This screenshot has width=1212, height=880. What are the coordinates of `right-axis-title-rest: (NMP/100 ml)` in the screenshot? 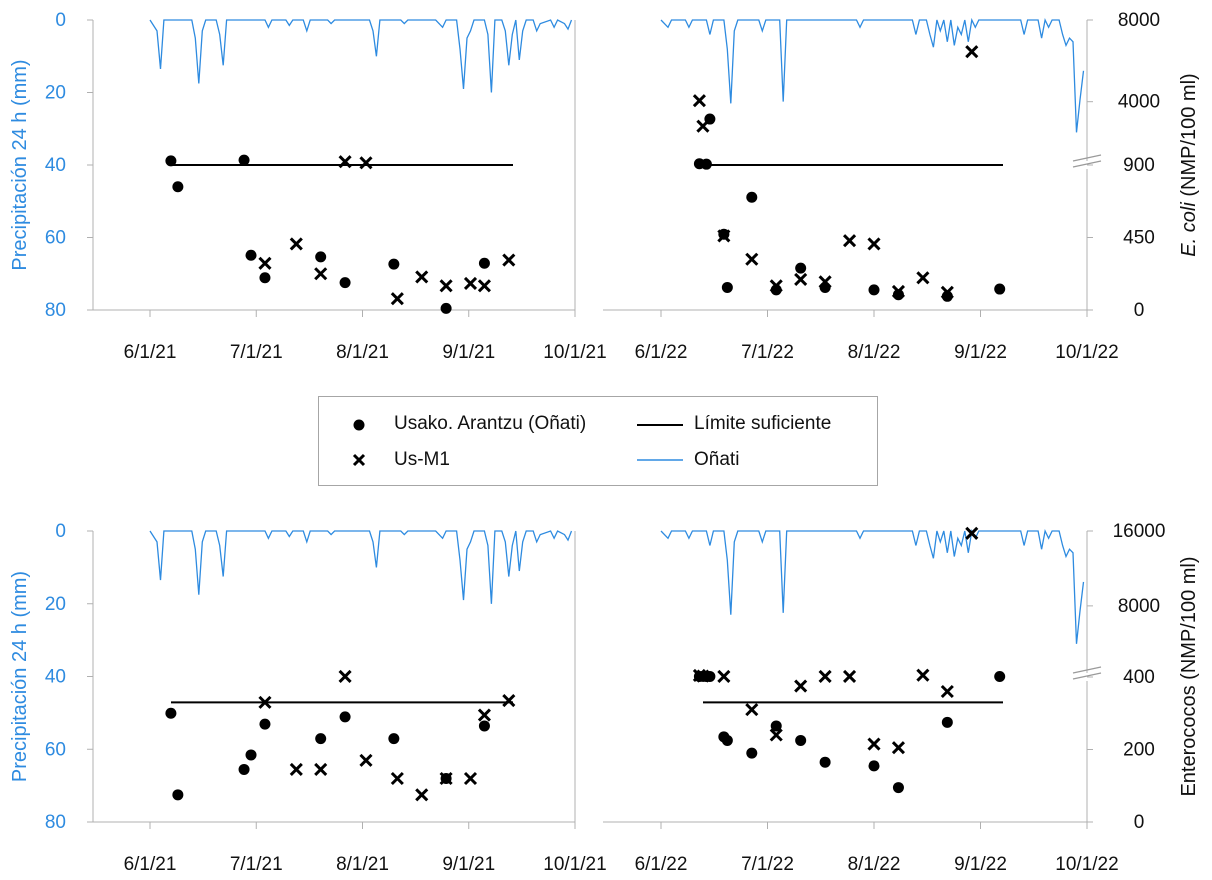 It's located at (1189, 137).